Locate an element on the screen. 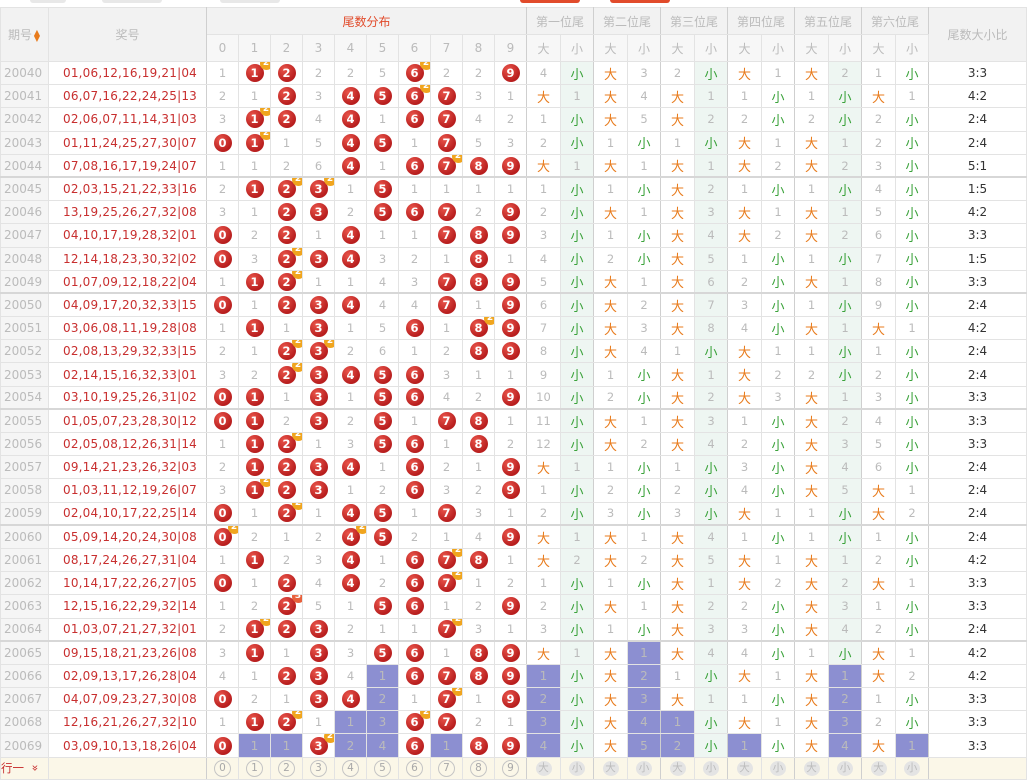 Image resolution: width=1029 pixels, height=780 pixels. position-6-small-cell: 小 is located at coordinates (912, 305).